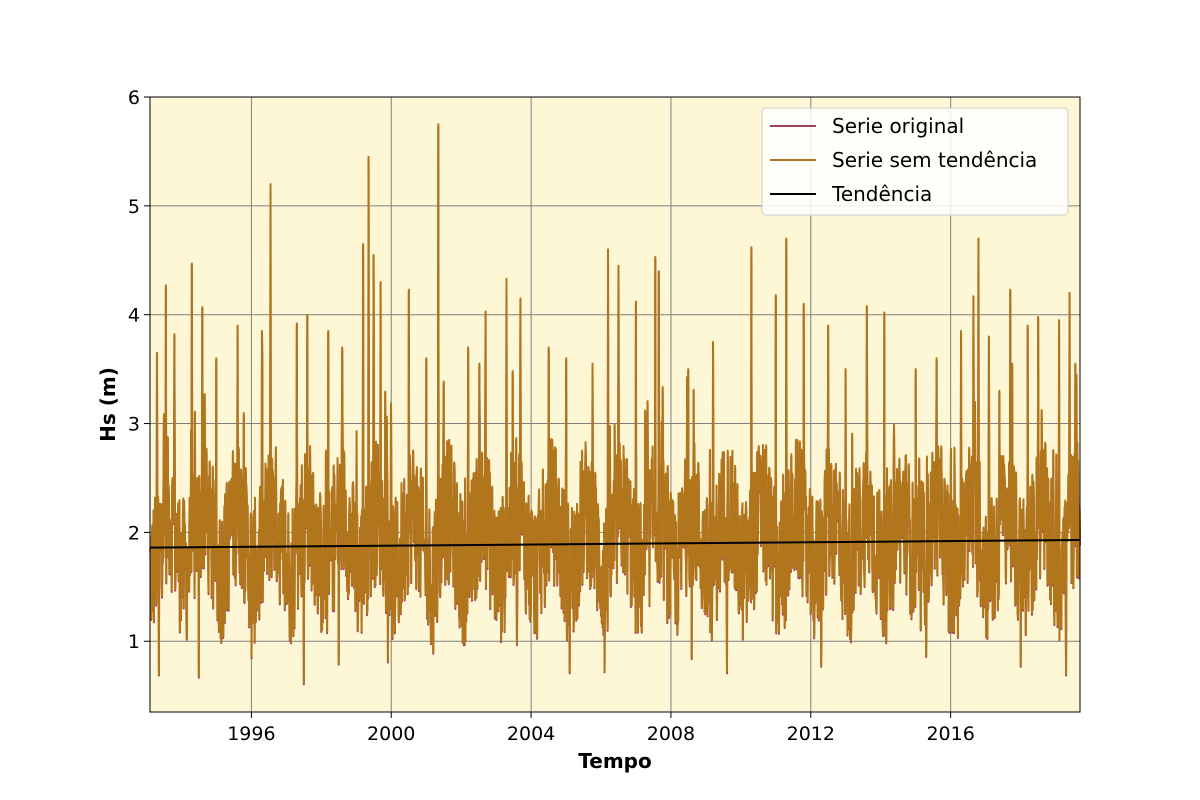 The image size is (1200, 800). Describe the element at coordinates (134, 425) in the screenshot. I see `y-tick-label-3: 3` at that location.